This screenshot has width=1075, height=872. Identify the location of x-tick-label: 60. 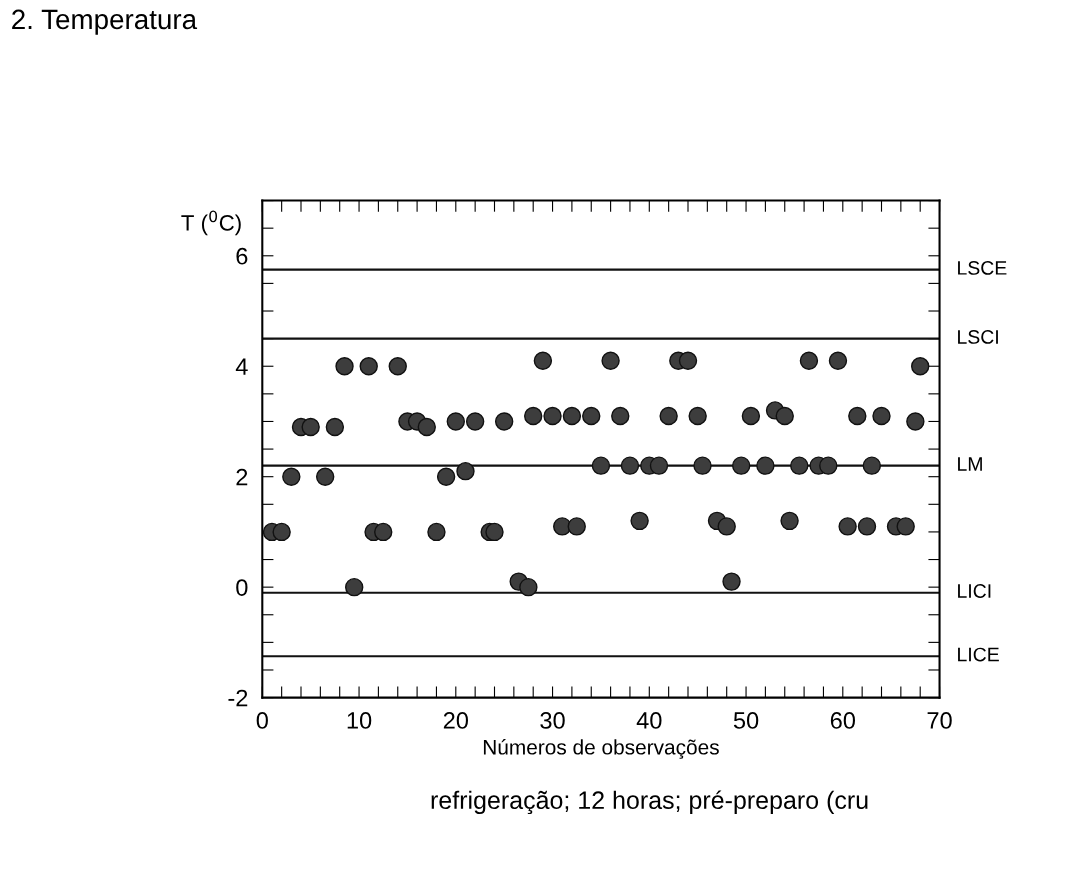
(843, 720).